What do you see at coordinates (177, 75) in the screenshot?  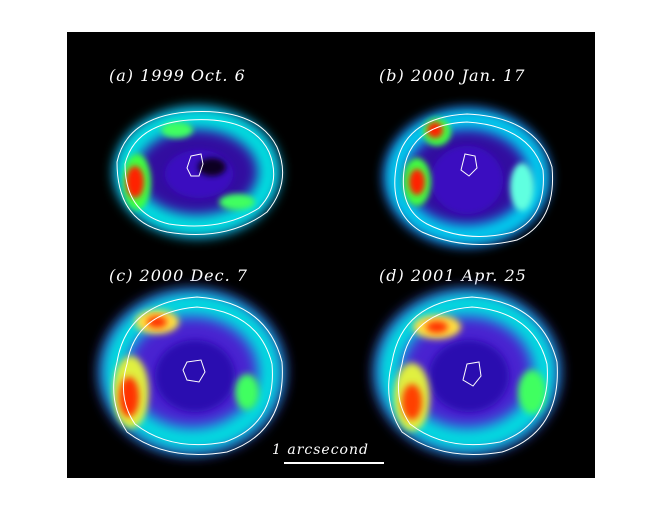 I see `panel-a-label: (a) 1999 Oct. 6` at bounding box center [177, 75].